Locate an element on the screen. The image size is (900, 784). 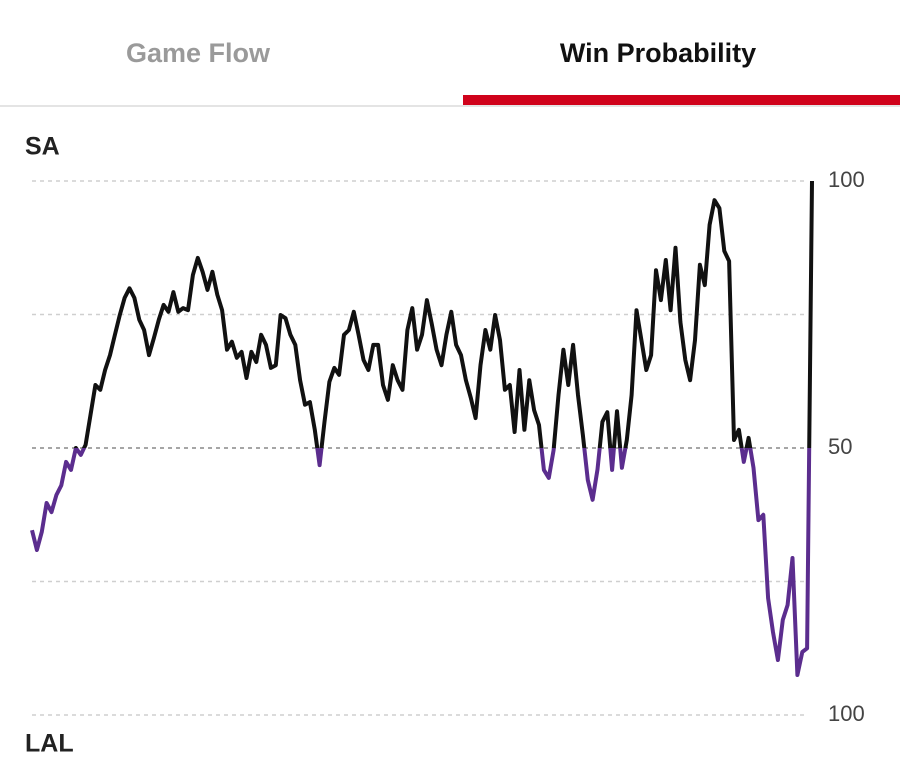
top-team-label: SA is located at coordinates (42, 147).